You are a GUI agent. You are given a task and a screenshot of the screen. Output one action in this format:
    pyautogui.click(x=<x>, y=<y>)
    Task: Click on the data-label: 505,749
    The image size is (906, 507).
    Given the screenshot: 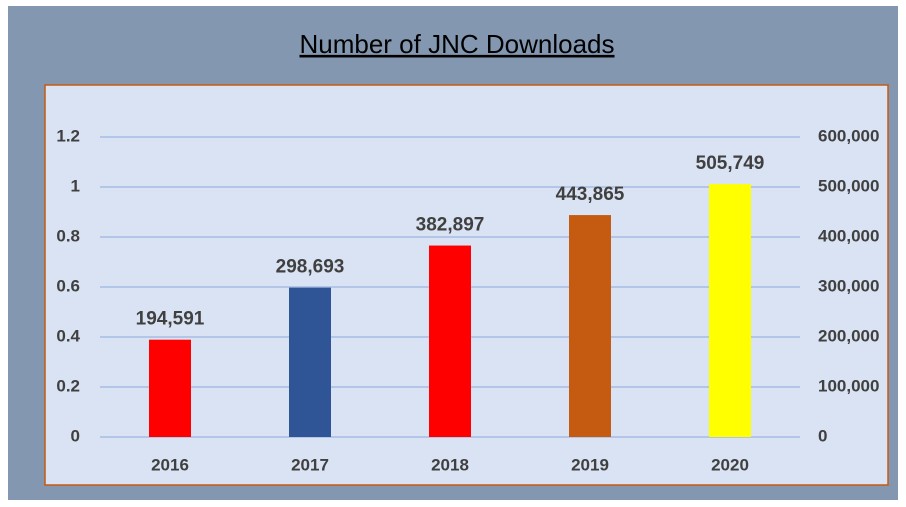 What is the action you would take?
    pyautogui.click(x=730, y=163)
    